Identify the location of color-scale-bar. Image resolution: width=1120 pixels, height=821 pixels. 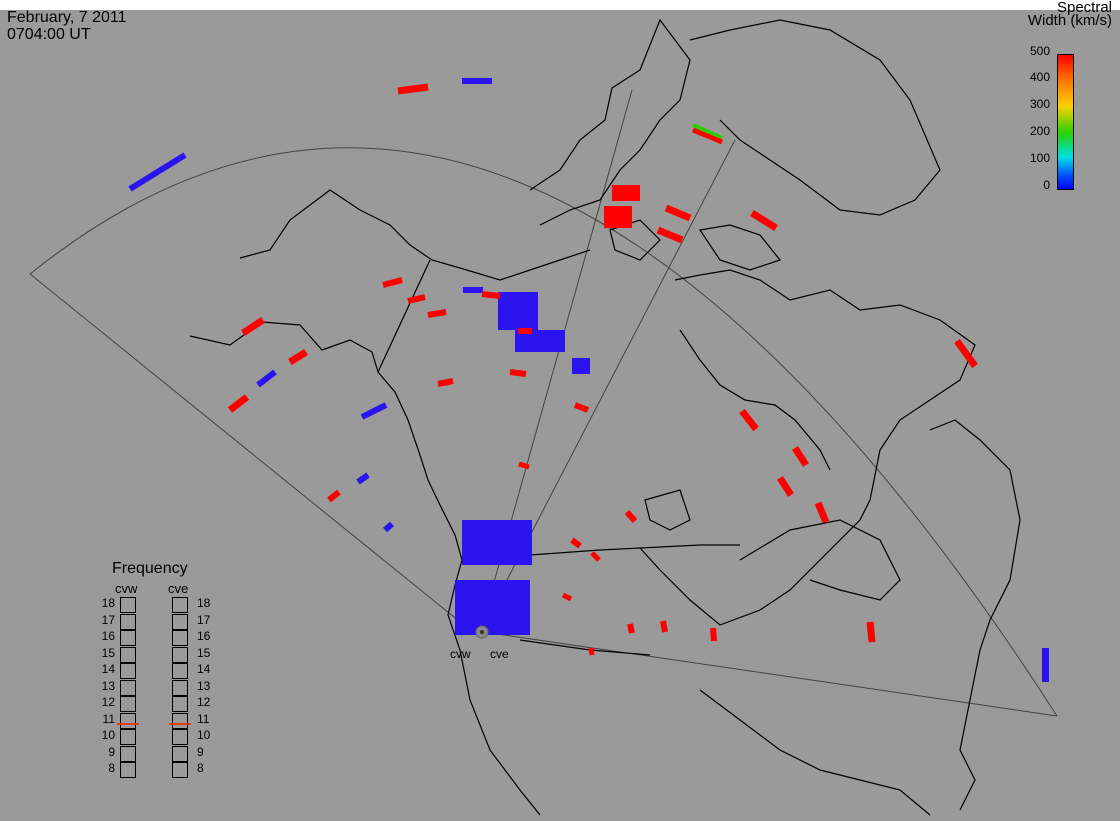
(1065, 122).